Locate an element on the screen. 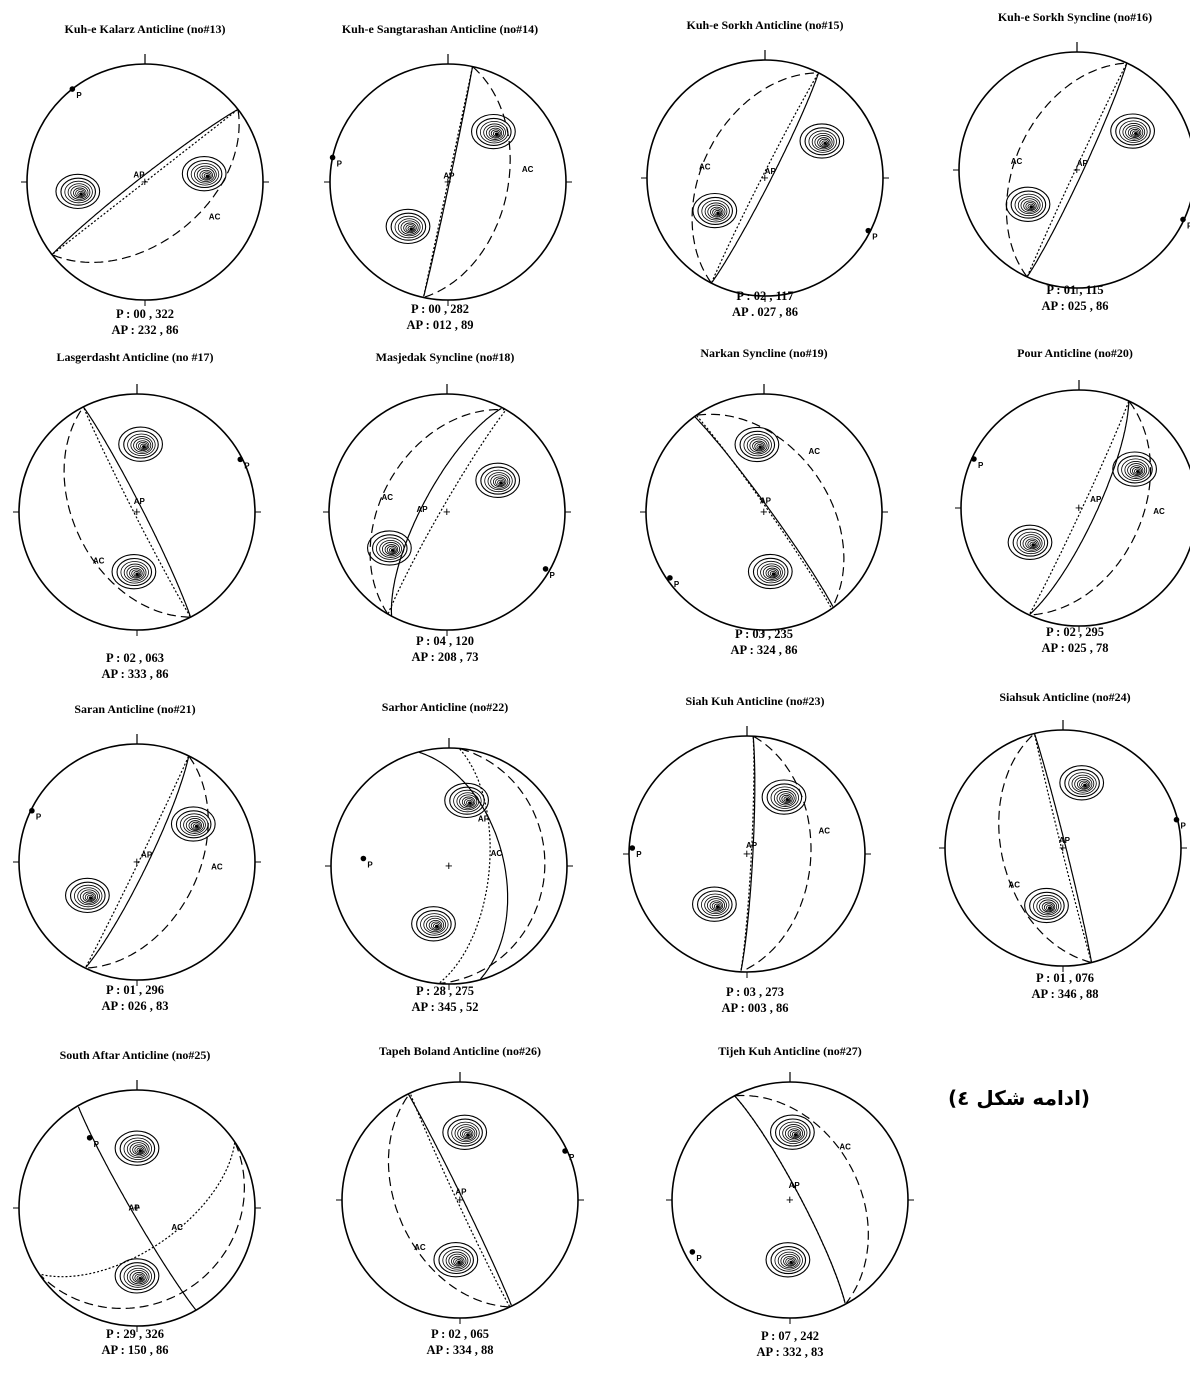 The width and height of the screenshot is (1190, 1378). plunge-value: P : 01 , 115 is located at coordinates (1075, 290).